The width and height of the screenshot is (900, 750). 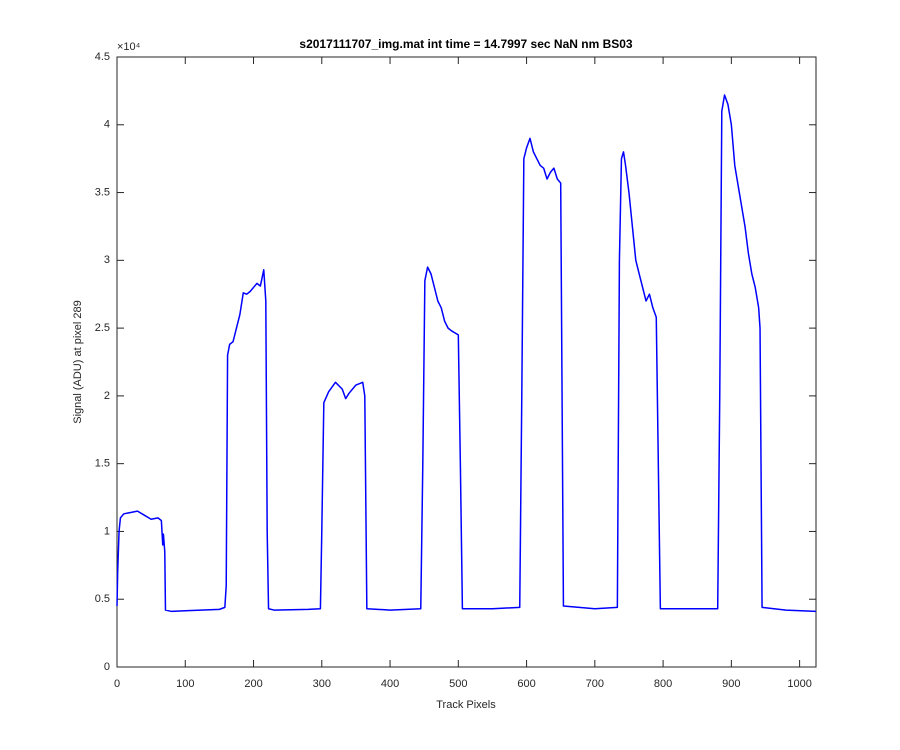 What do you see at coordinates (663, 684) in the screenshot?
I see `x-tick-label: 800` at bounding box center [663, 684].